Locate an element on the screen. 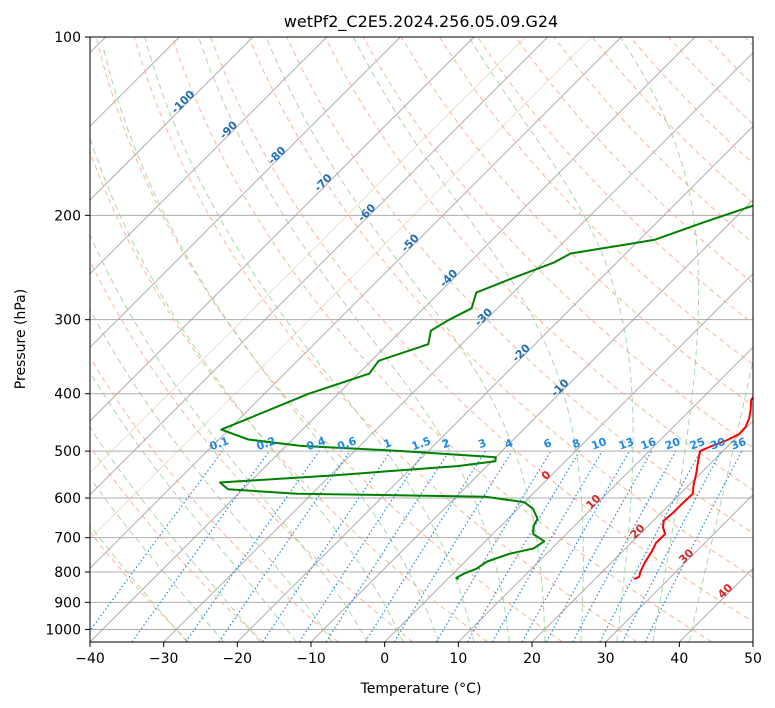 The width and height of the screenshot is (775, 708). mixing-ratio-label: 36 is located at coordinates (738, 444).